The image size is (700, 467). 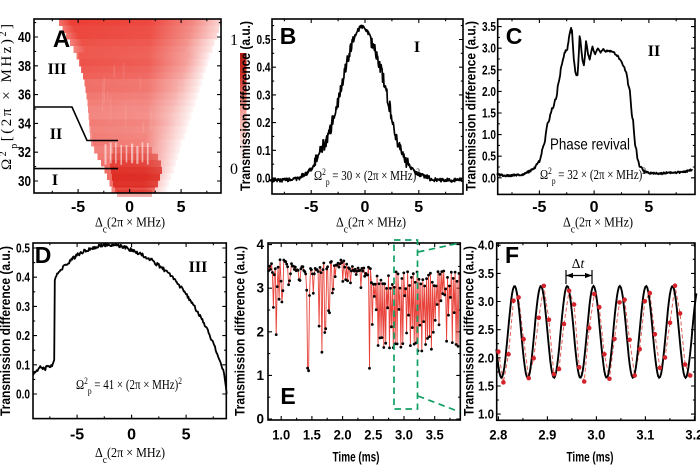 I want to click on svg-text: 3.2, so click(x=692, y=435).